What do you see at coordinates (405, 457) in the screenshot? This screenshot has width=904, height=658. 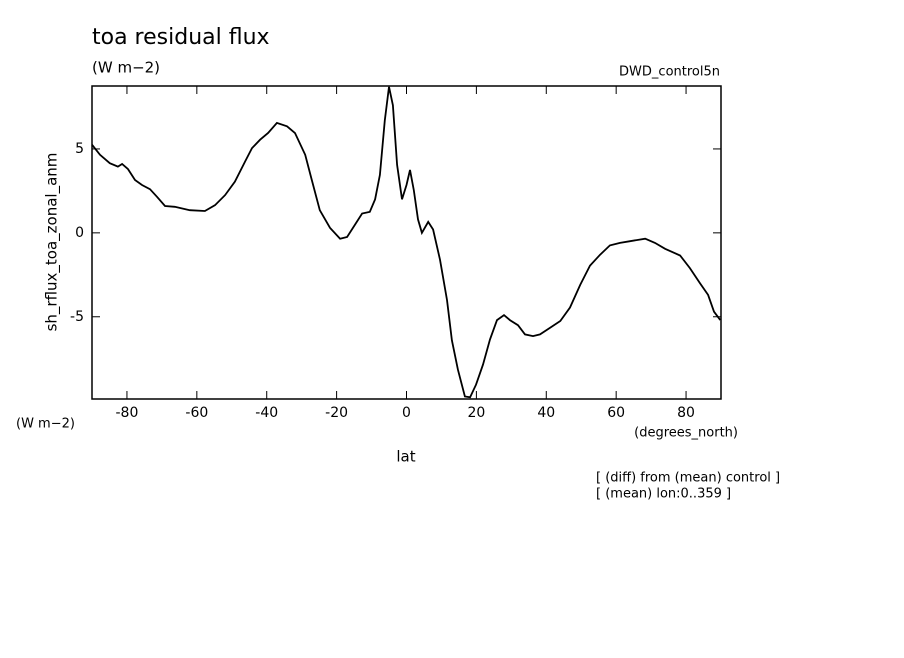 I see `x-axis-label: lat` at bounding box center [405, 457].